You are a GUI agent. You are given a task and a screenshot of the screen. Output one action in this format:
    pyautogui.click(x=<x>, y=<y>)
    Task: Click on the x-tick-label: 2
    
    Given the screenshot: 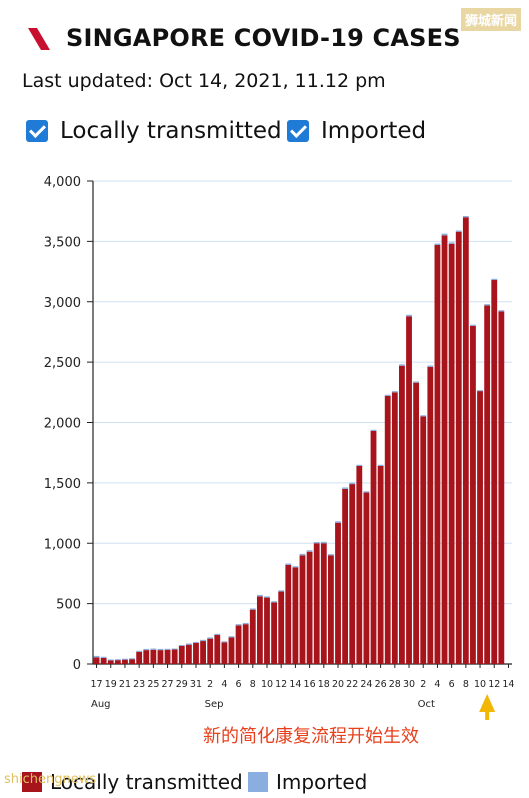 What is the action you would take?
    pyautogui.click(x=210, y=684)
    